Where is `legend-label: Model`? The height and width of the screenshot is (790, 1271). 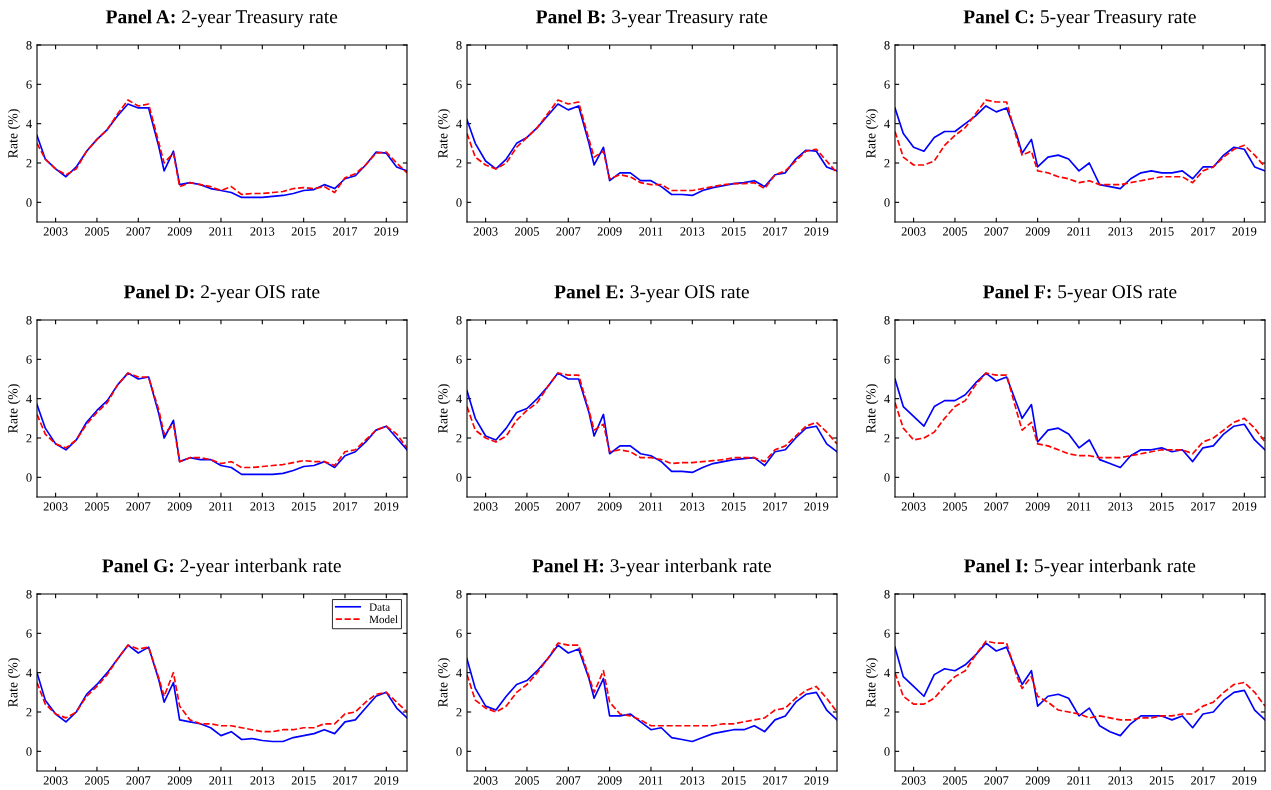
legend-label: Model is located at coordinates (383, 619).